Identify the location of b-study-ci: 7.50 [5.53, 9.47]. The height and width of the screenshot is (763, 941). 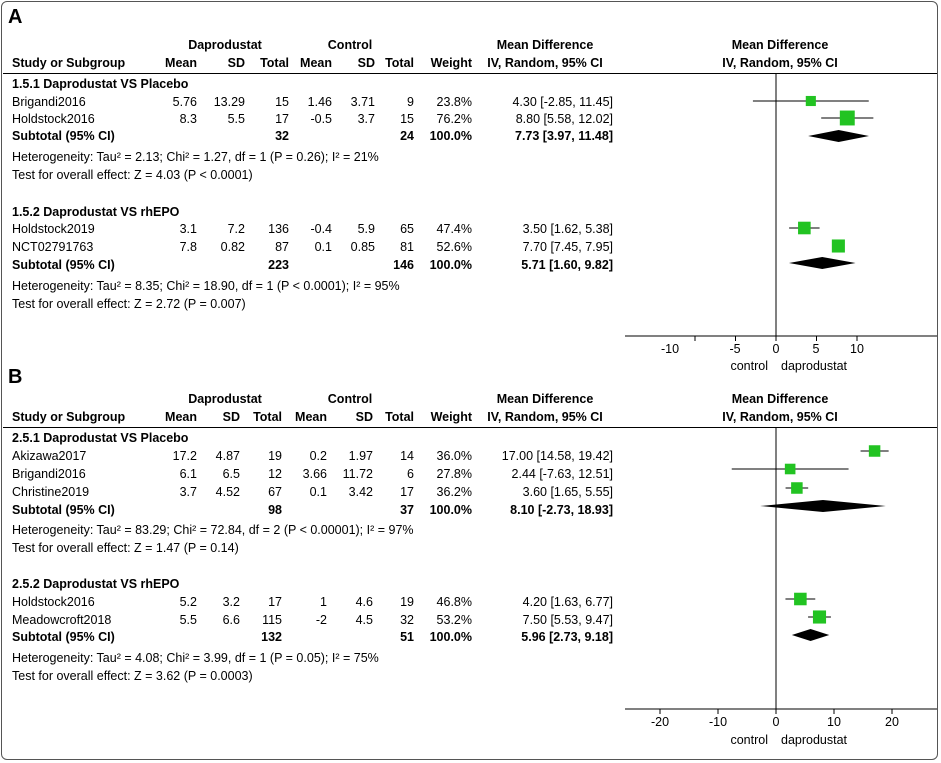
(567, 620).